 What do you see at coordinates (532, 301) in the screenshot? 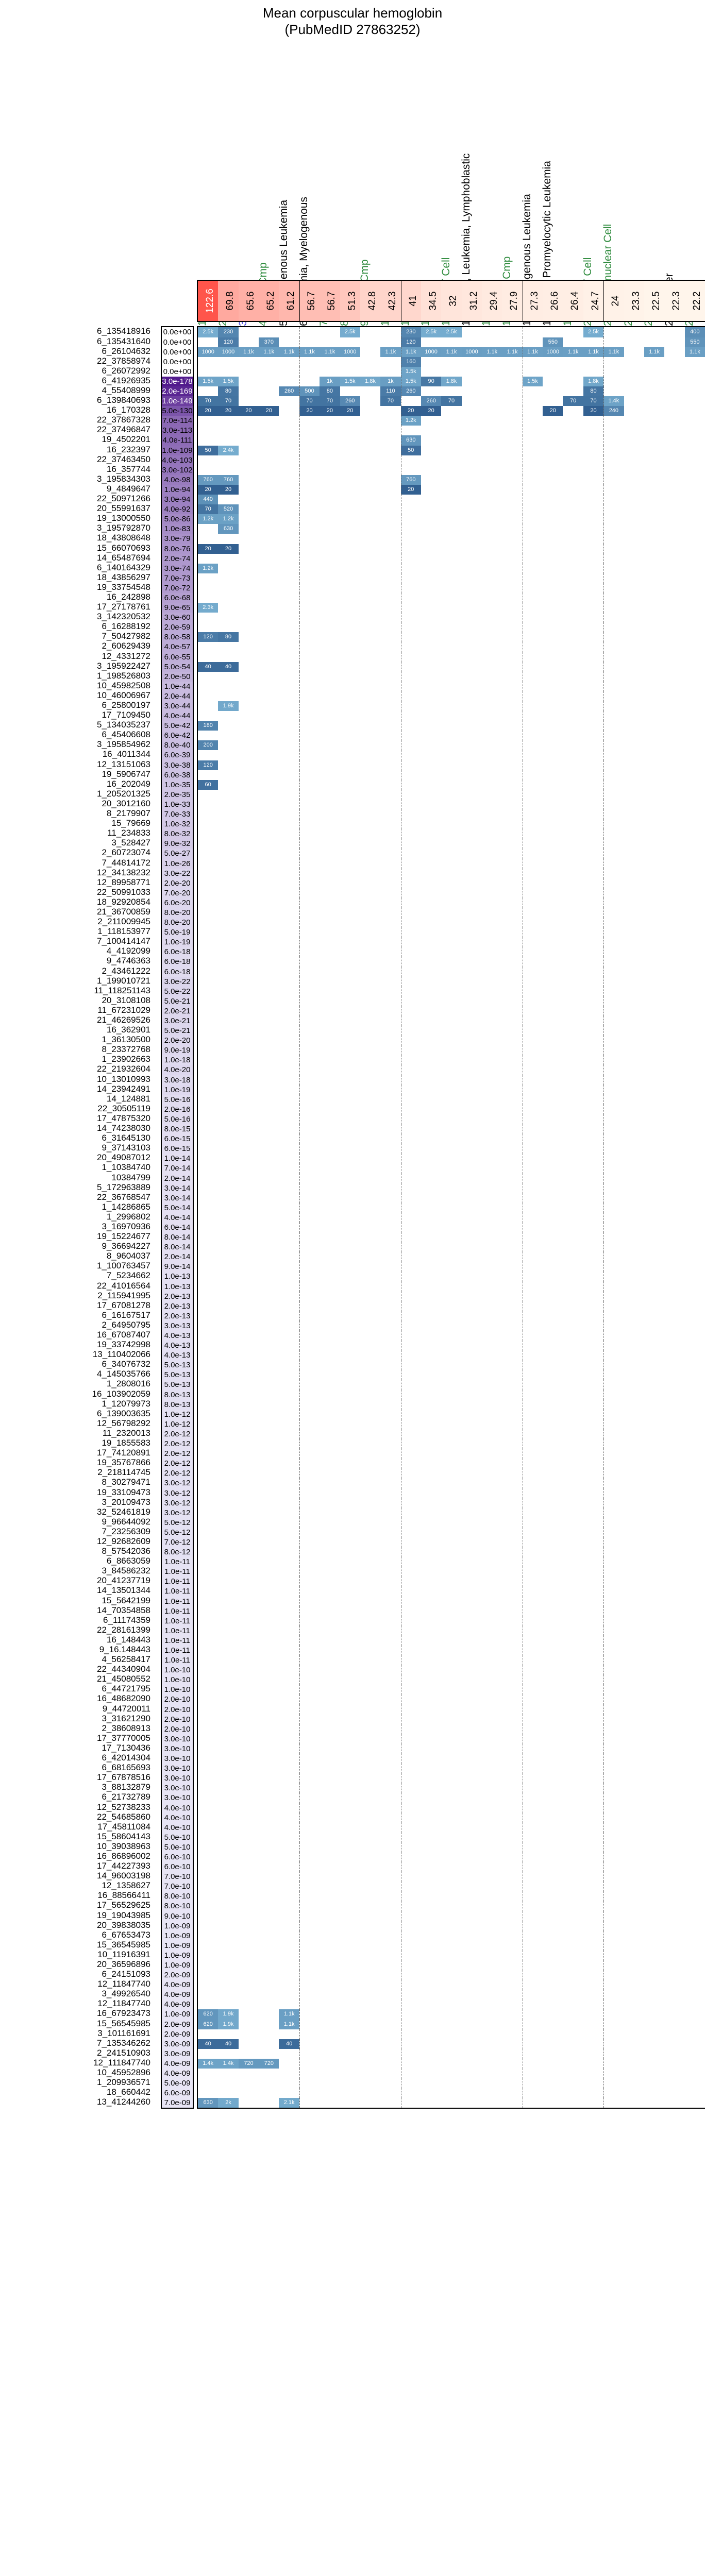
I see `column-score-17: 27.3` at bounding box center [532, 301].